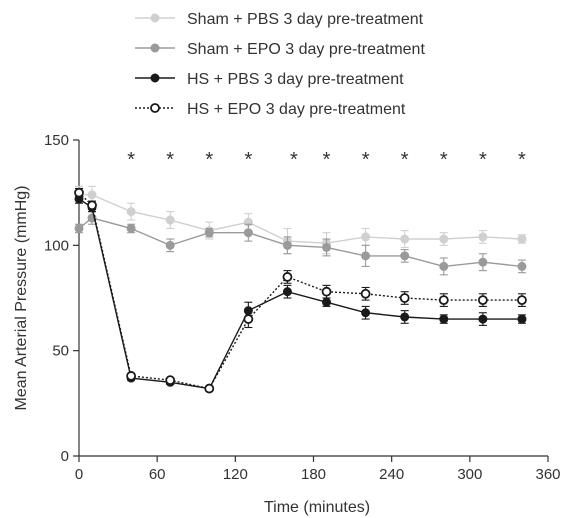 The width and height of the screenshot is (571, 518). What do you see at coordinates (235, 474) in the screenshot?
I see `x-tick-label: 120` at bounding box center [235, 474].